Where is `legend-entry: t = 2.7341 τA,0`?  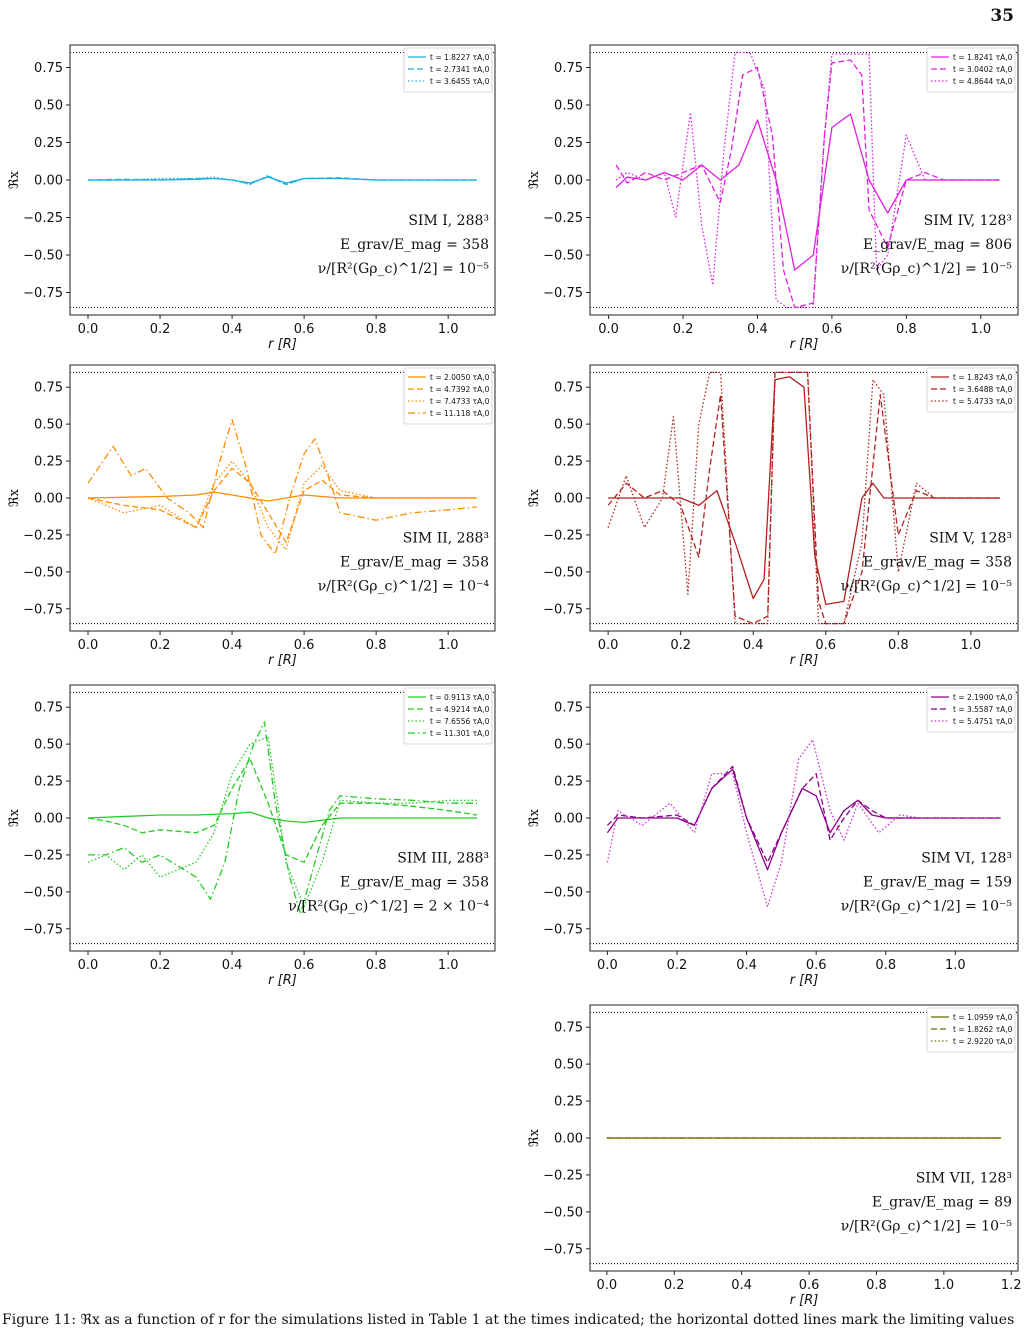 legend-entry: t = 2.7341 τA,0 is located at coordinates (460, 69).